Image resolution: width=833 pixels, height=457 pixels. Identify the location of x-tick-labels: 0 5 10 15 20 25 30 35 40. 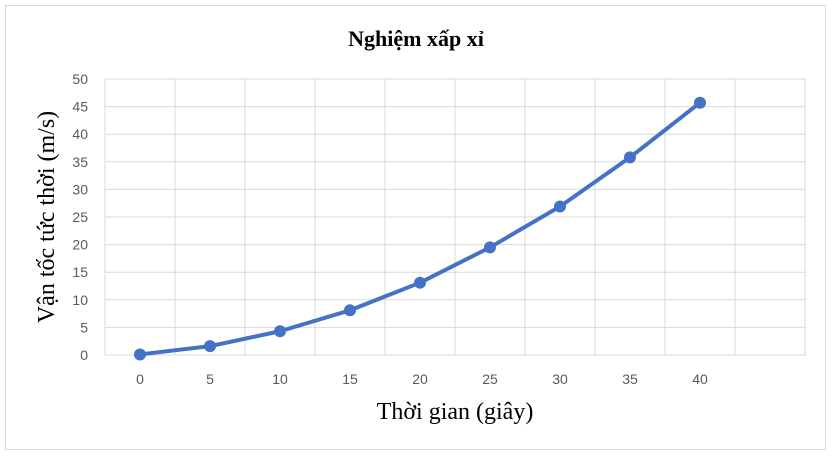
(422, 379).